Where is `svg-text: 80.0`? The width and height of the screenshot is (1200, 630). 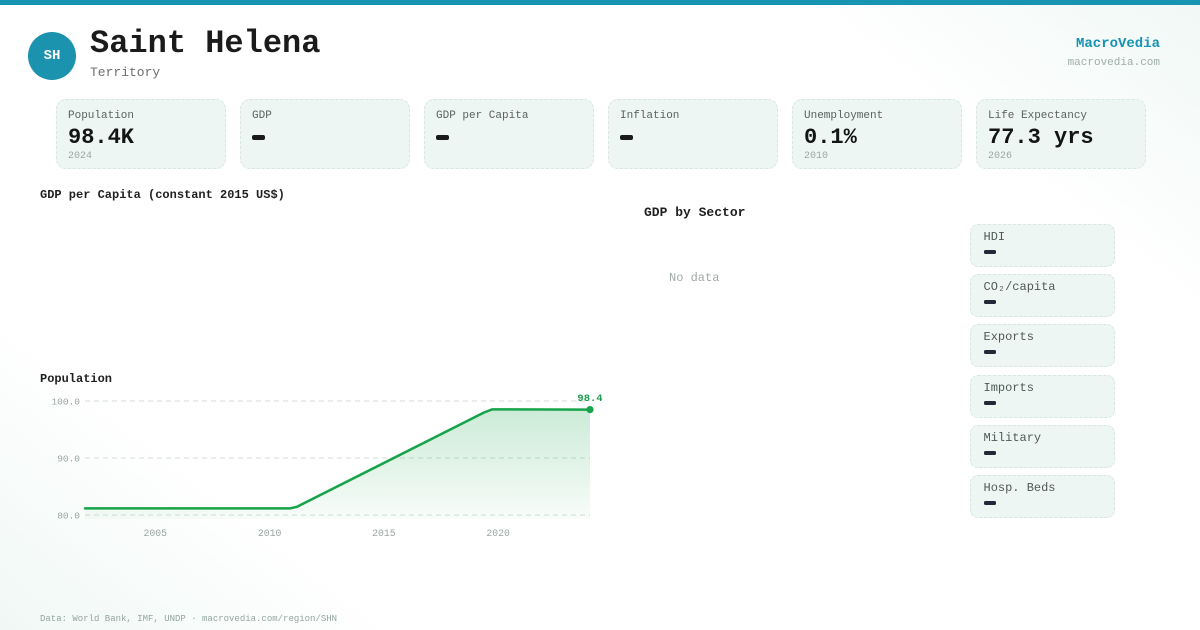
svg-text: 80.0 is located at coordinates (68, 516).